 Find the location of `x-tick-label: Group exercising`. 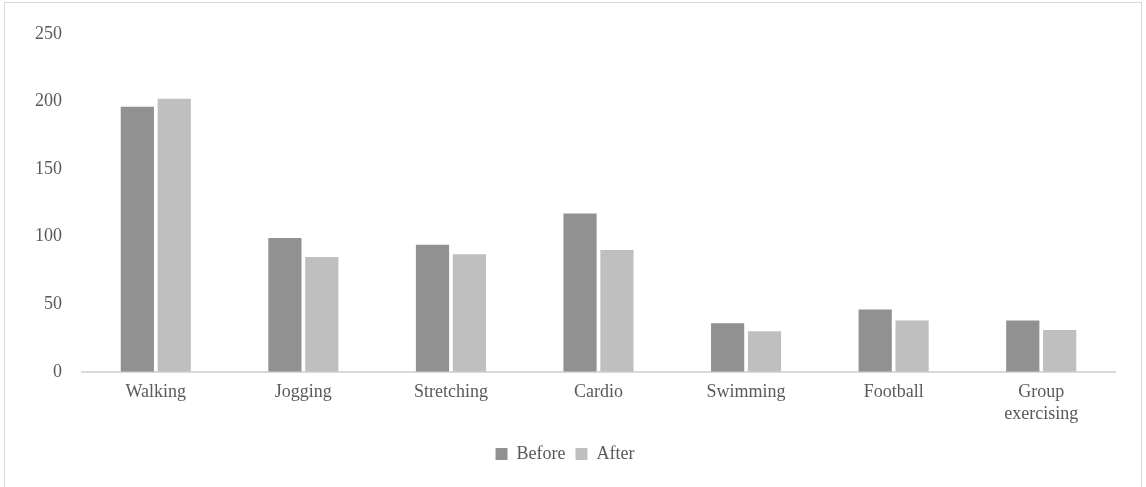

x-tick-label: Group exercising is located at coordinates (1041, 402).